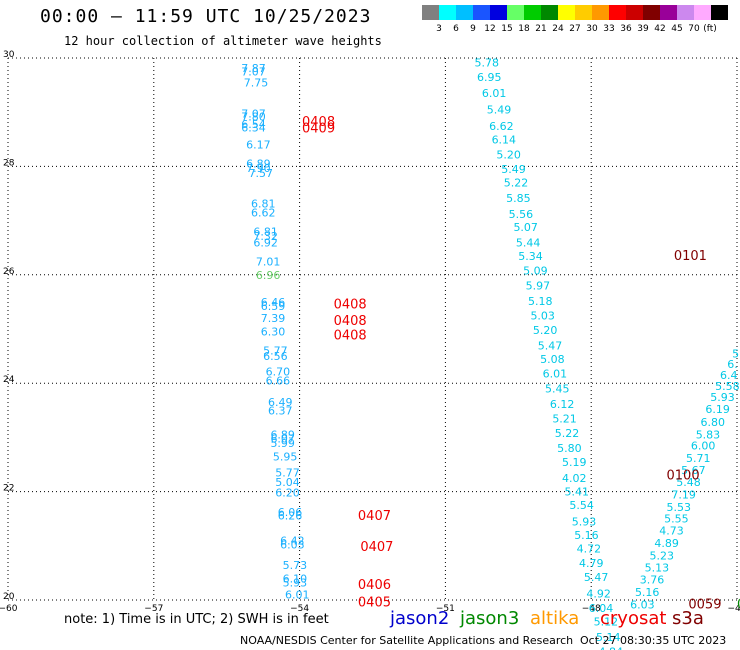  What do you see at coordinates (253, 124) in the screenshot?
I see `data-label: 6.54` at bounding box center [253, 124].